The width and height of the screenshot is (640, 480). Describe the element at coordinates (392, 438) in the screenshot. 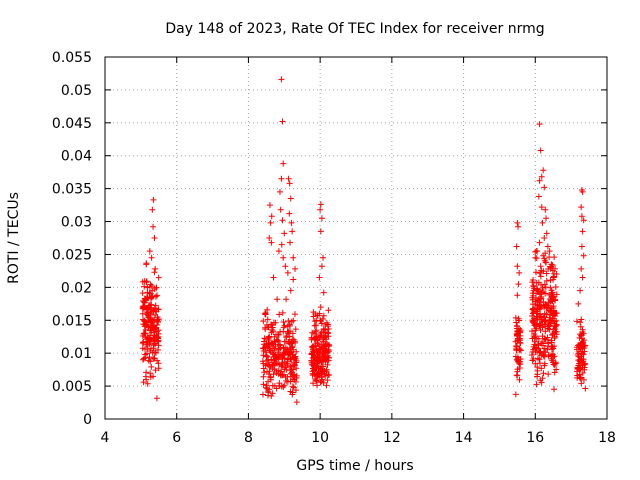

I see `x-tick-label: 12` at that location.